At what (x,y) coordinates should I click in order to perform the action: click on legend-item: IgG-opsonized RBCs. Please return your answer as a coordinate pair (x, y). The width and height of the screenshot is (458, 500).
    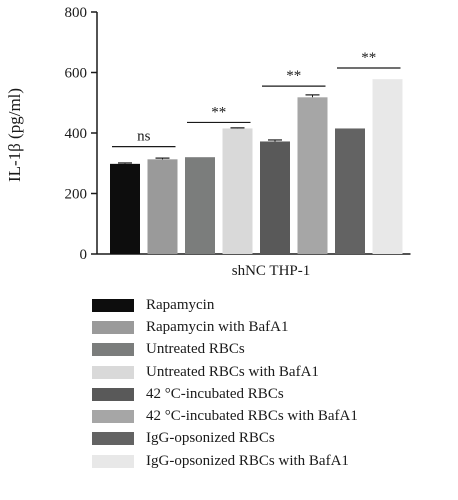
    Looking at the image, I should click on (225, 439).